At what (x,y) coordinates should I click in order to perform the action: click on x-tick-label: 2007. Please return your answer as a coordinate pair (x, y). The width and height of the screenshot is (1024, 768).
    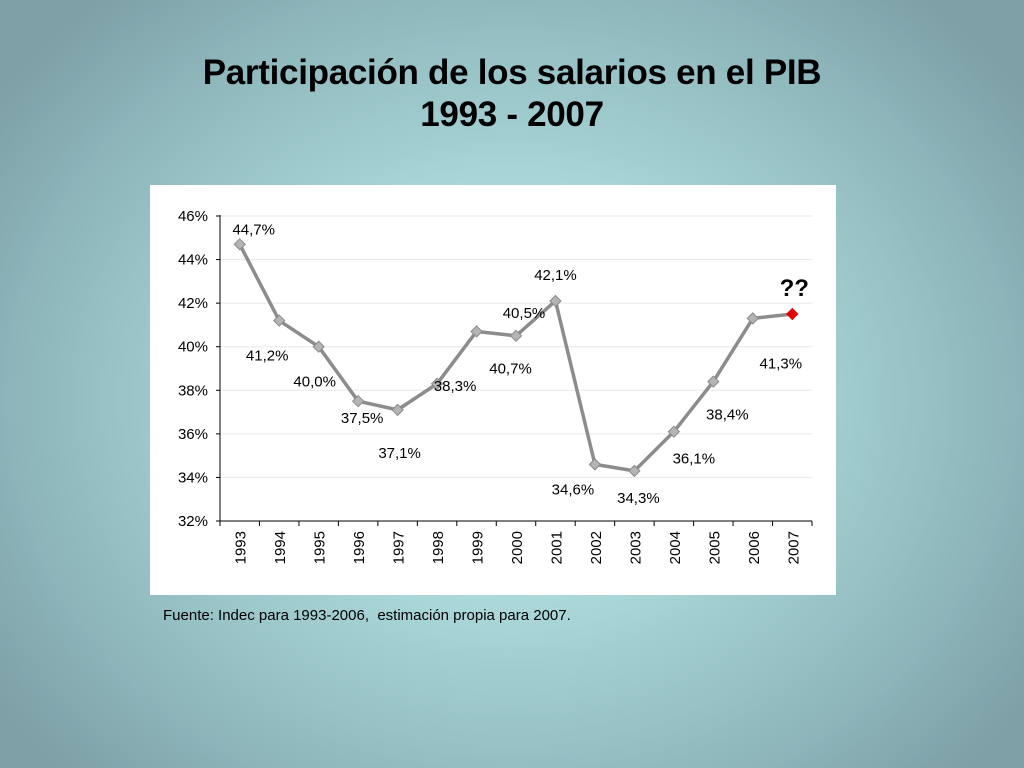
    Looking at the image, I should click on (793, 547).